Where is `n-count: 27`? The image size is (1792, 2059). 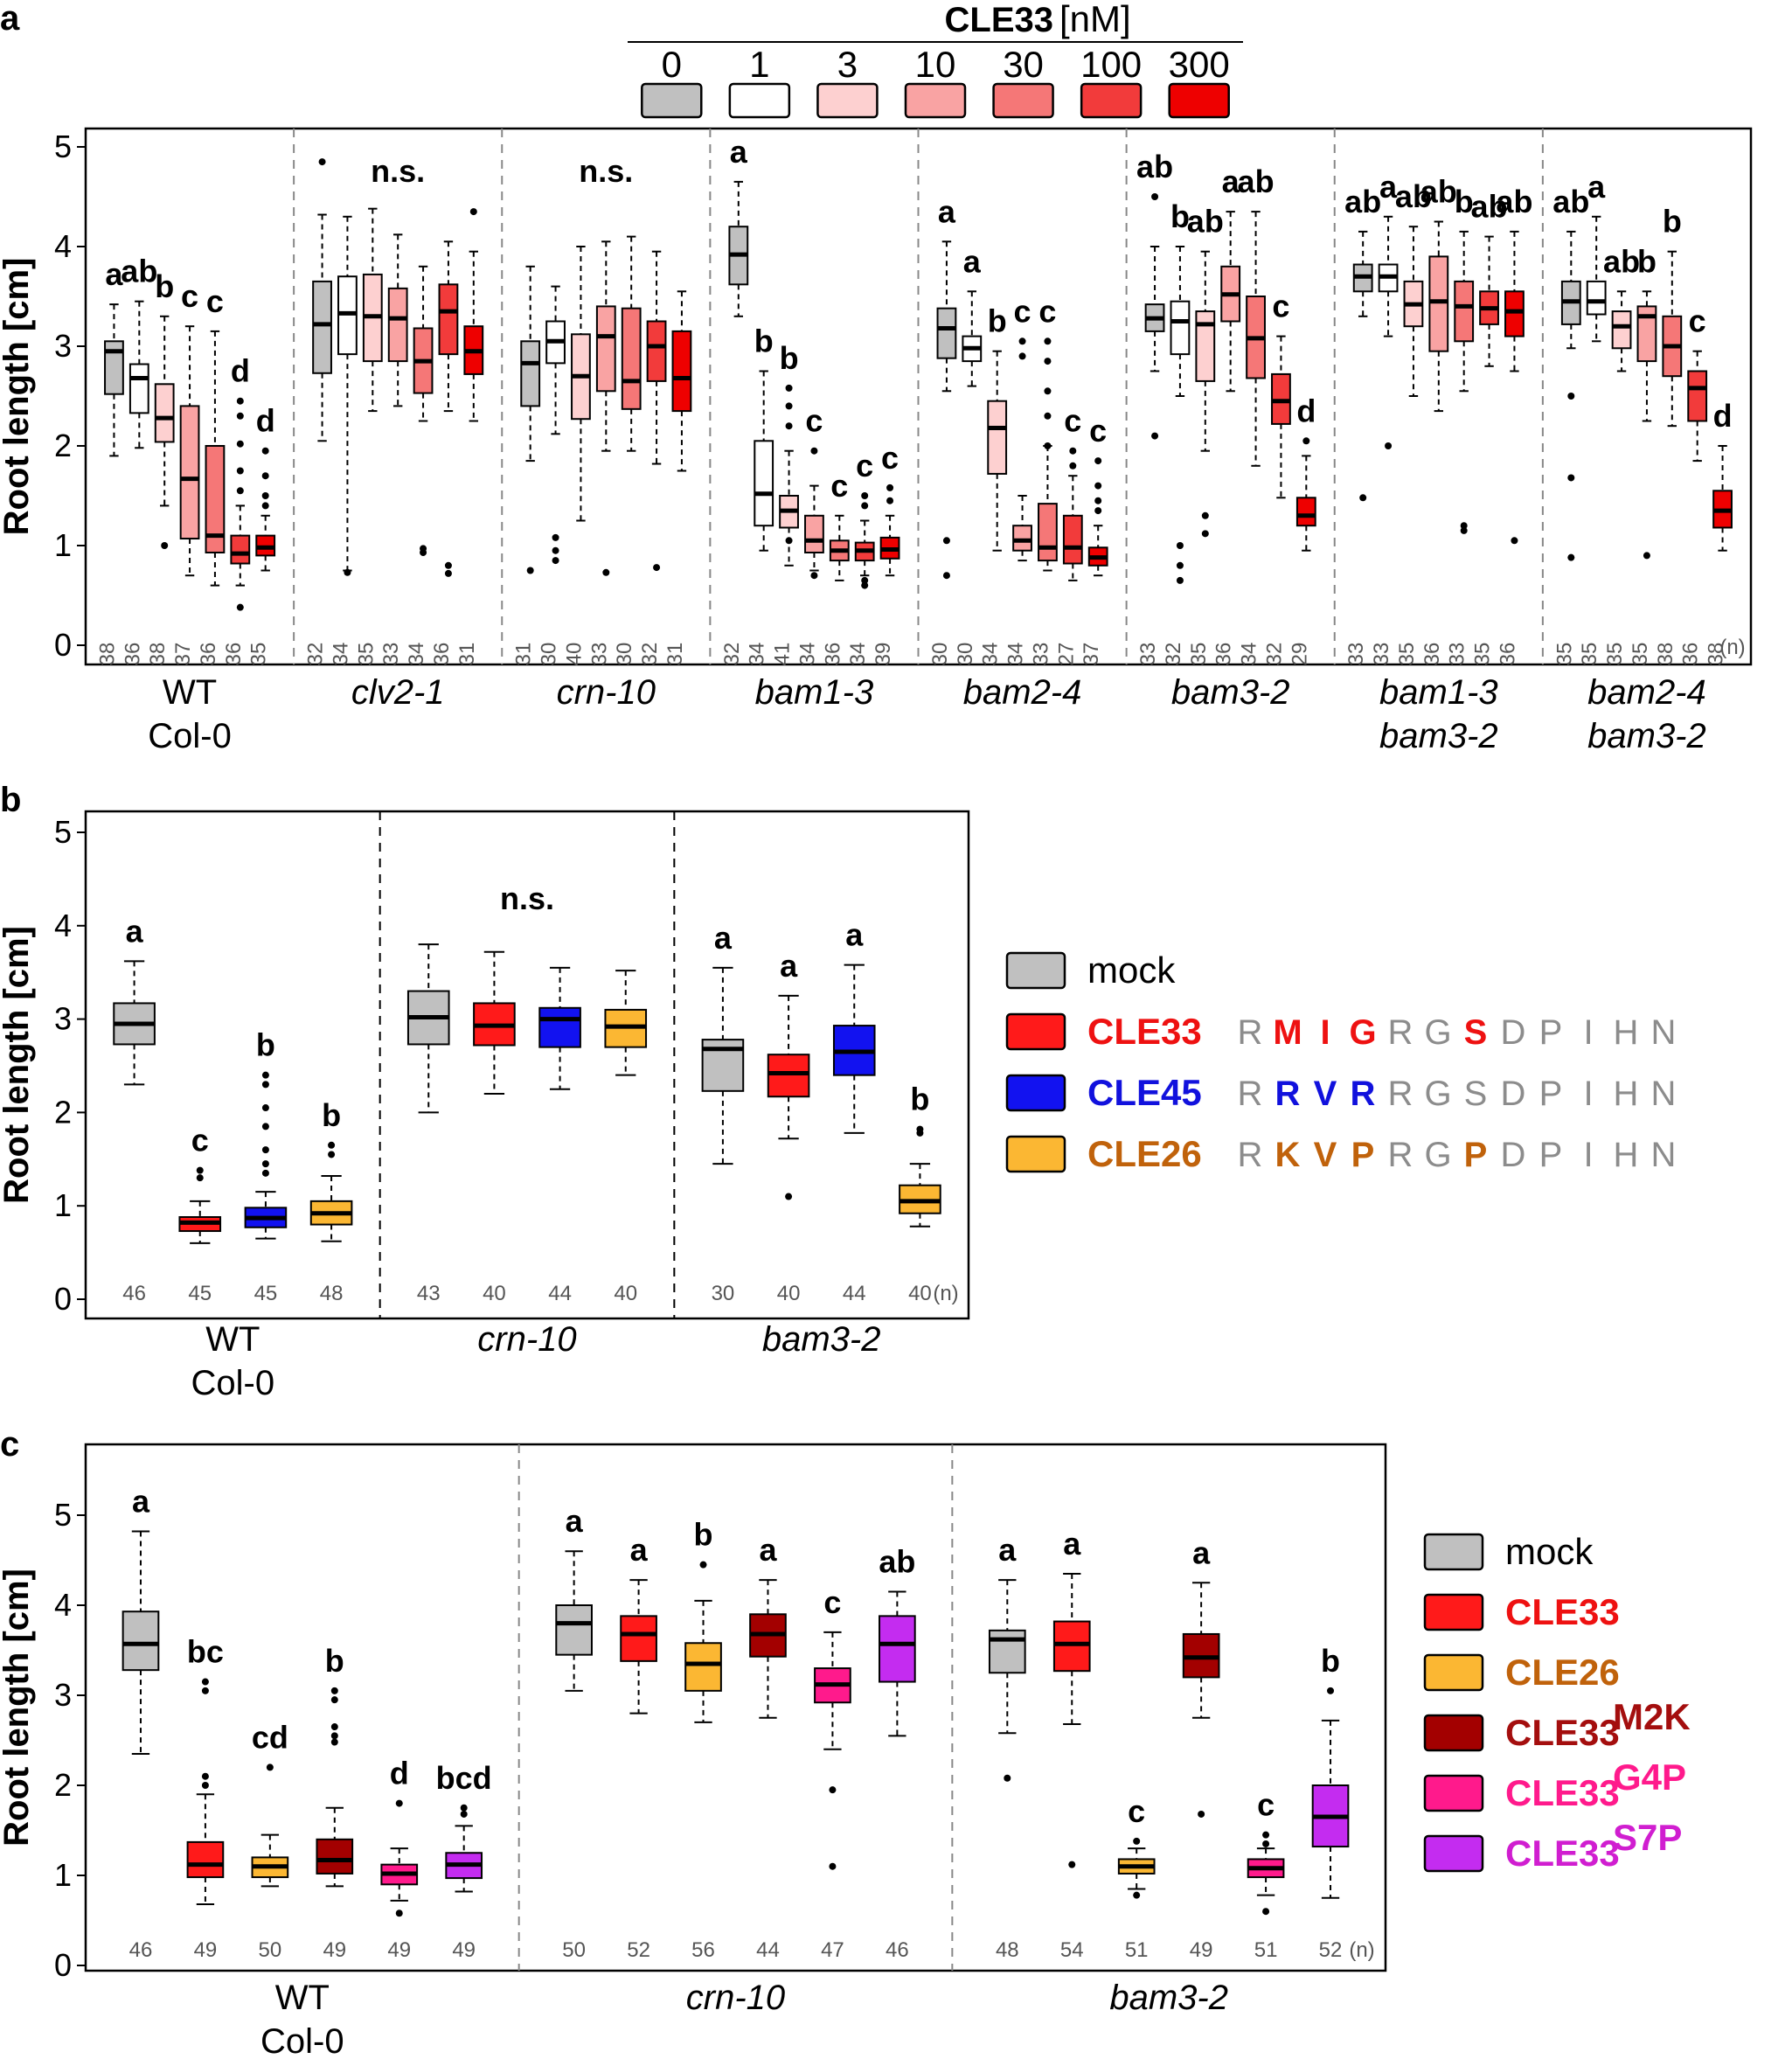
n-count: 27 is located at coordinates (1066, 654).